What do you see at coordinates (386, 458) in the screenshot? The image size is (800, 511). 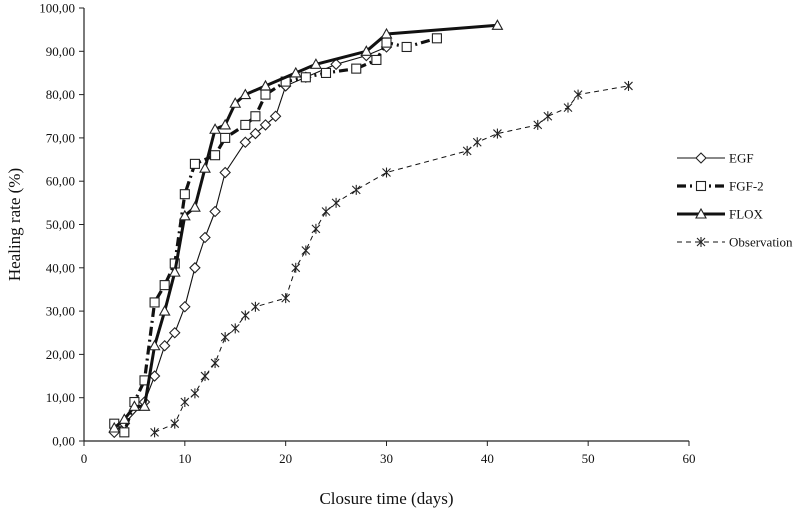 I see `x-tick-label: 30` at bounding box center [386, 458].